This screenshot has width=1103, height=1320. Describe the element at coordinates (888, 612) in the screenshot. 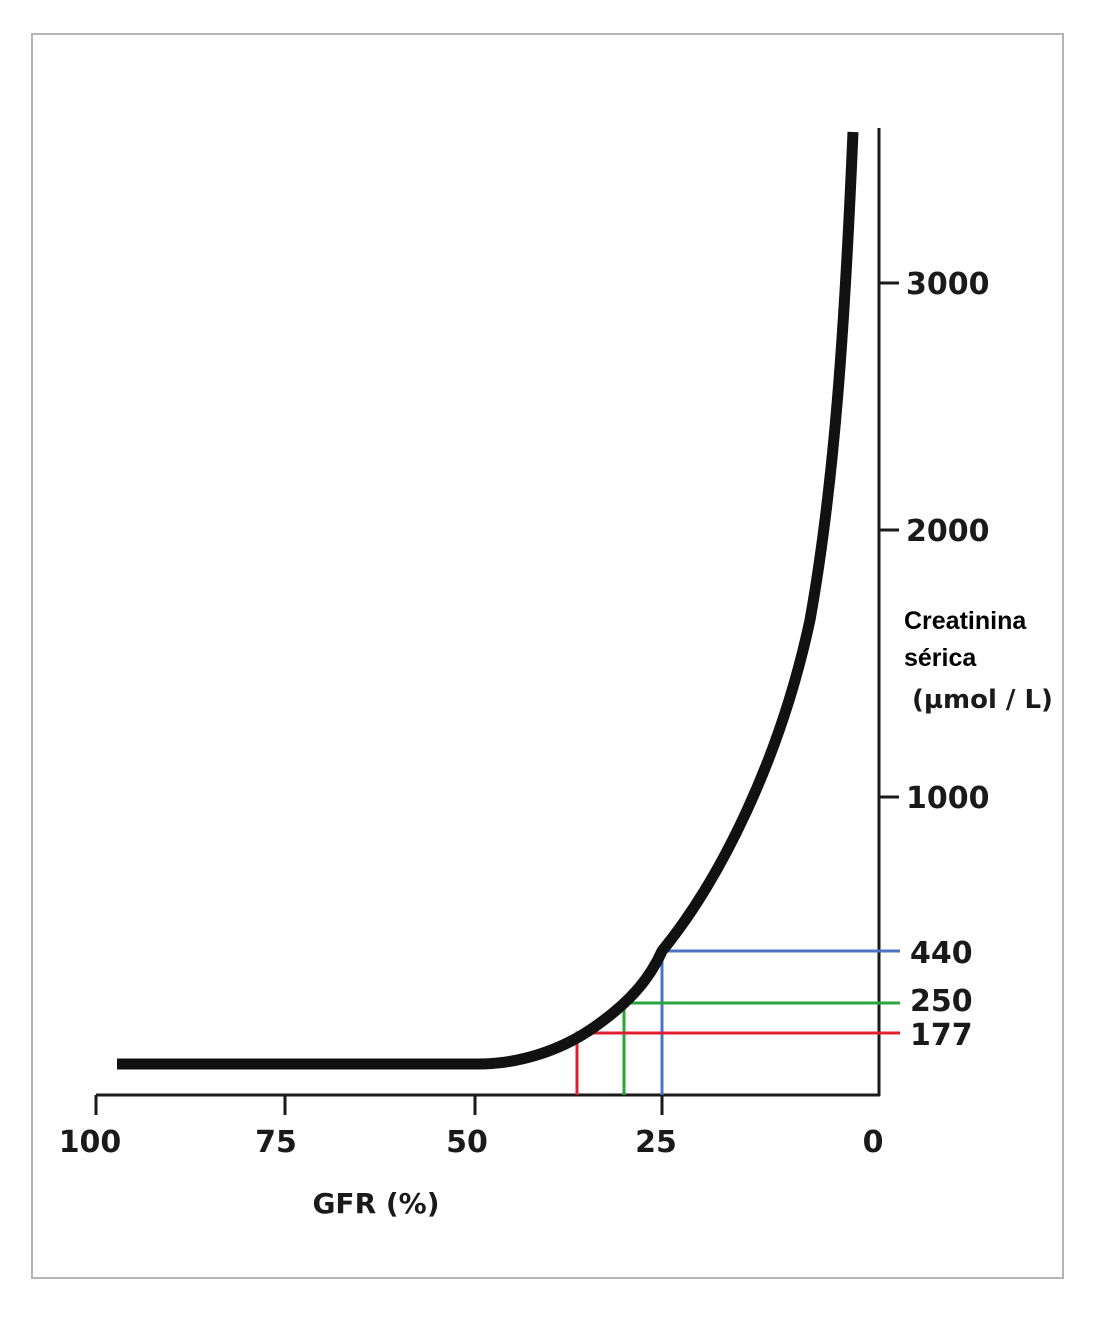

I see `y-axis` at that location.